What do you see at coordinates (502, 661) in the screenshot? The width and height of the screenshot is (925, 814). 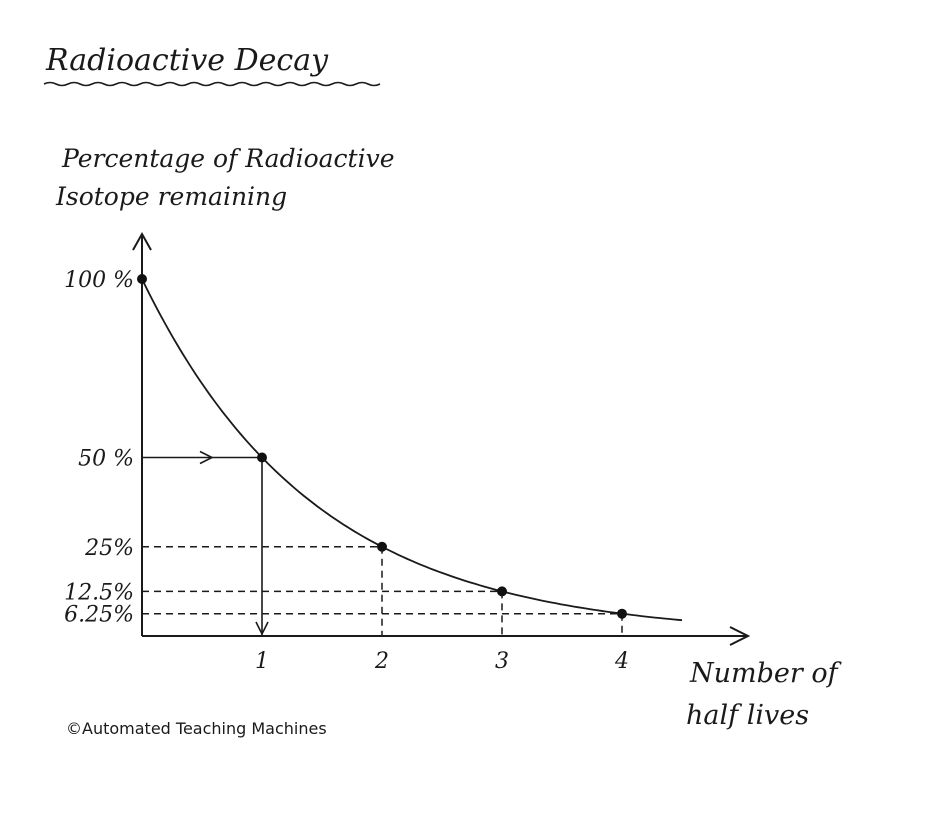 I see `x-tick-label: 3` at bounding box center [502, 661].